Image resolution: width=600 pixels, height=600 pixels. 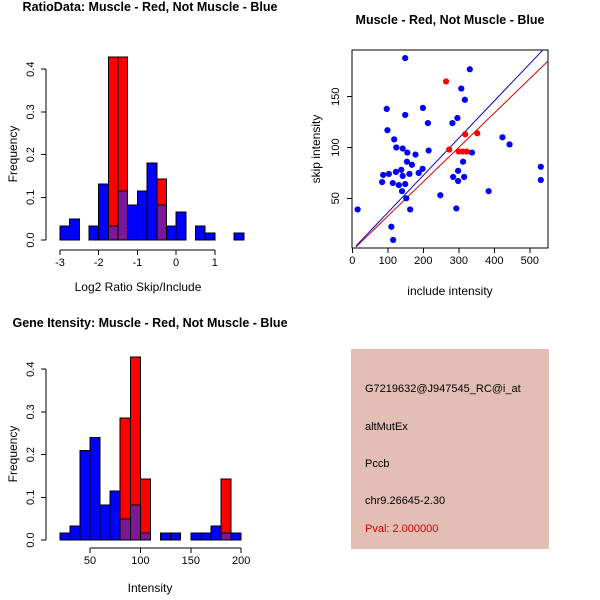 What do you see at coordinates (13, 154) in the screenshot?
I see `ratio-histogram-ylabel: Frequency` at bounding box center [13, 154].